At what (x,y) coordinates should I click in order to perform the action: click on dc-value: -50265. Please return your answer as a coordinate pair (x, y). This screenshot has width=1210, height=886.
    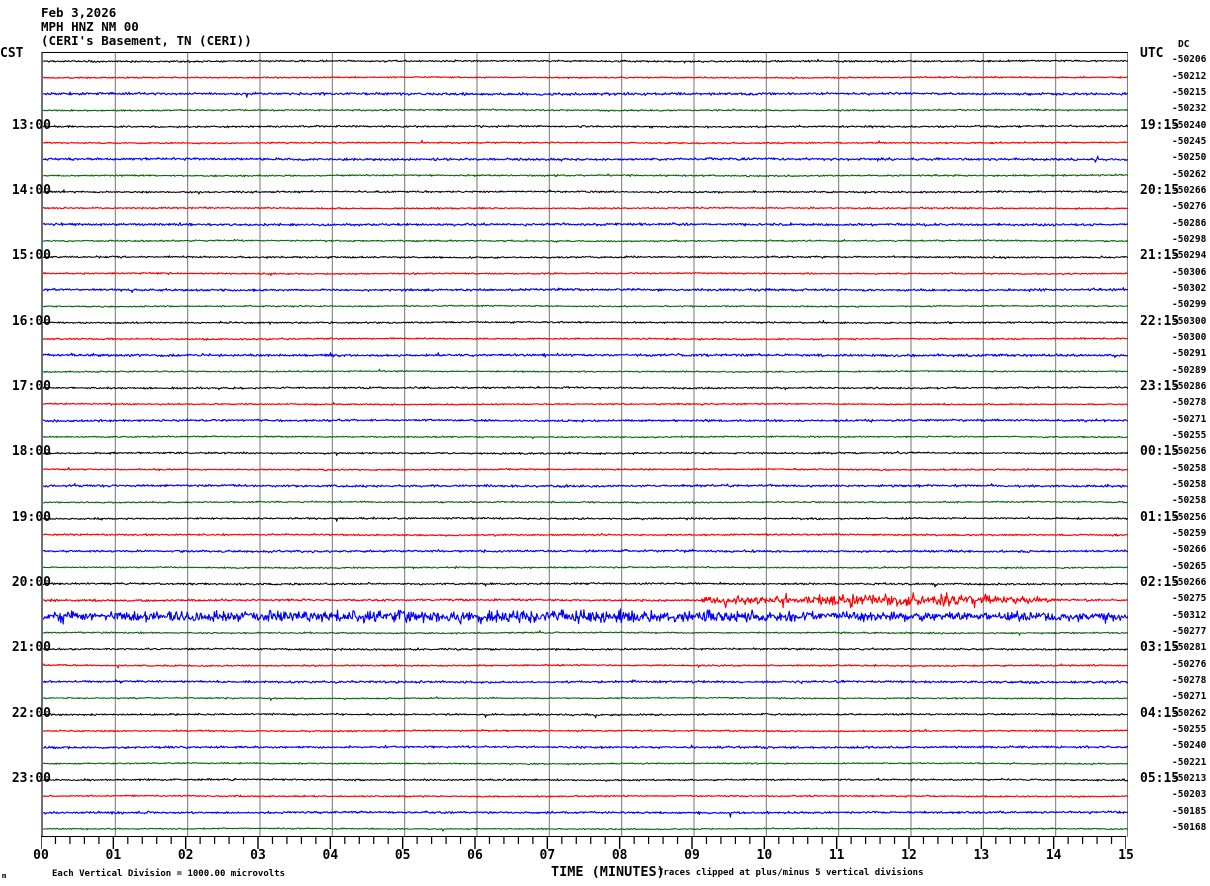
    Looking at the image, I should click on (1189, 566).